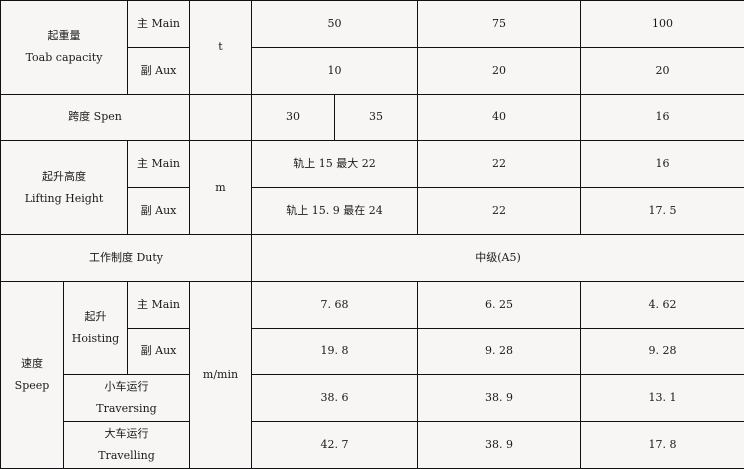 Image resolution: width=744 pixels, height=469 pixels. I want to click on table-row-travelling: 大车运行 Travelling 42. 7 38. 9 17. 8, so click(372, 445).